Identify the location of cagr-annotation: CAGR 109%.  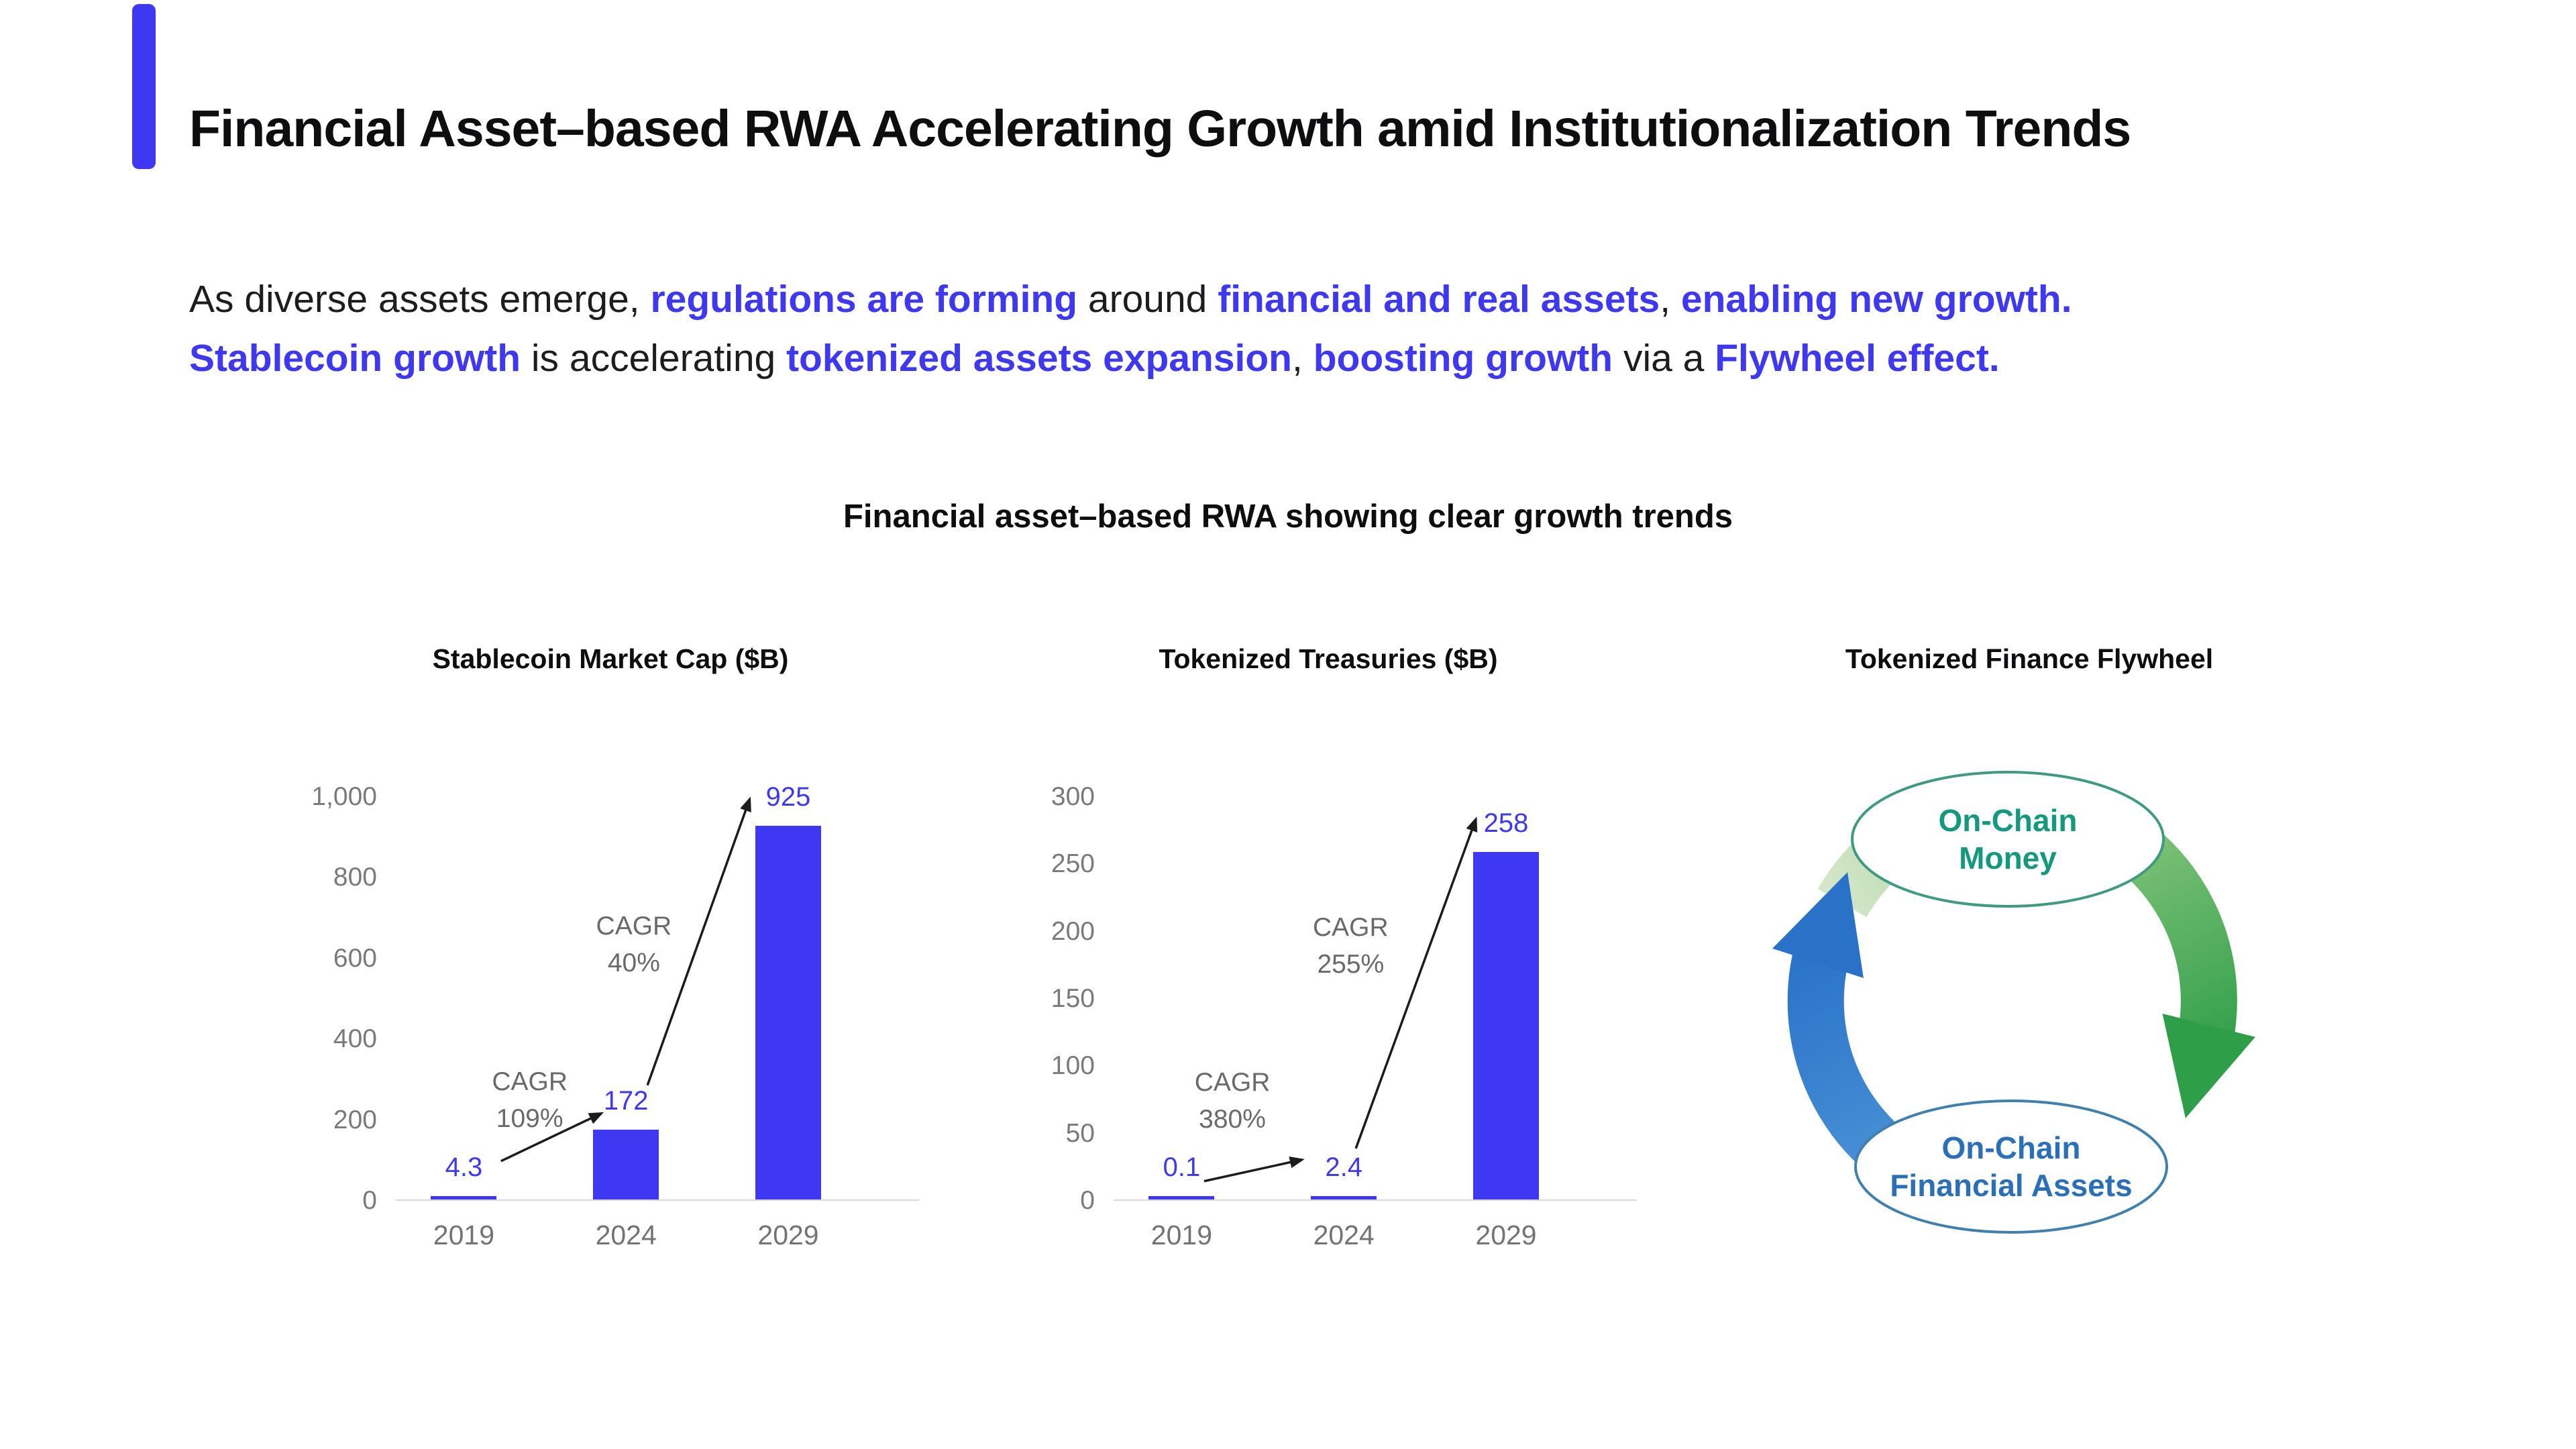
(530, 1100).